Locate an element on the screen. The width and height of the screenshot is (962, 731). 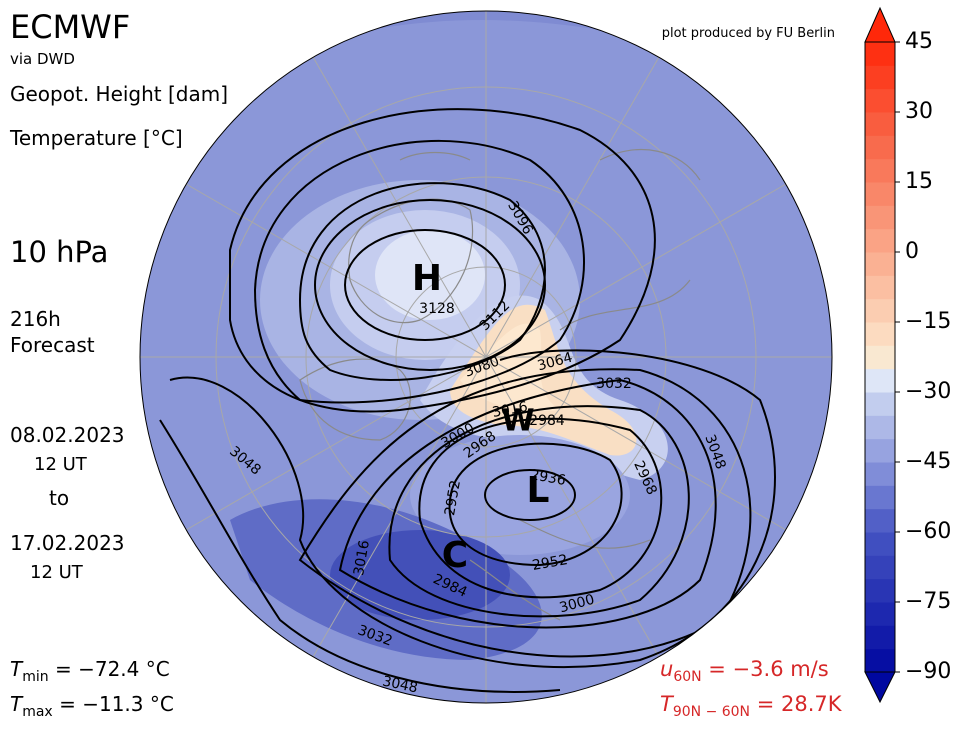
credit: plot produced by FU Berlin is located at coordinates (748, 33).